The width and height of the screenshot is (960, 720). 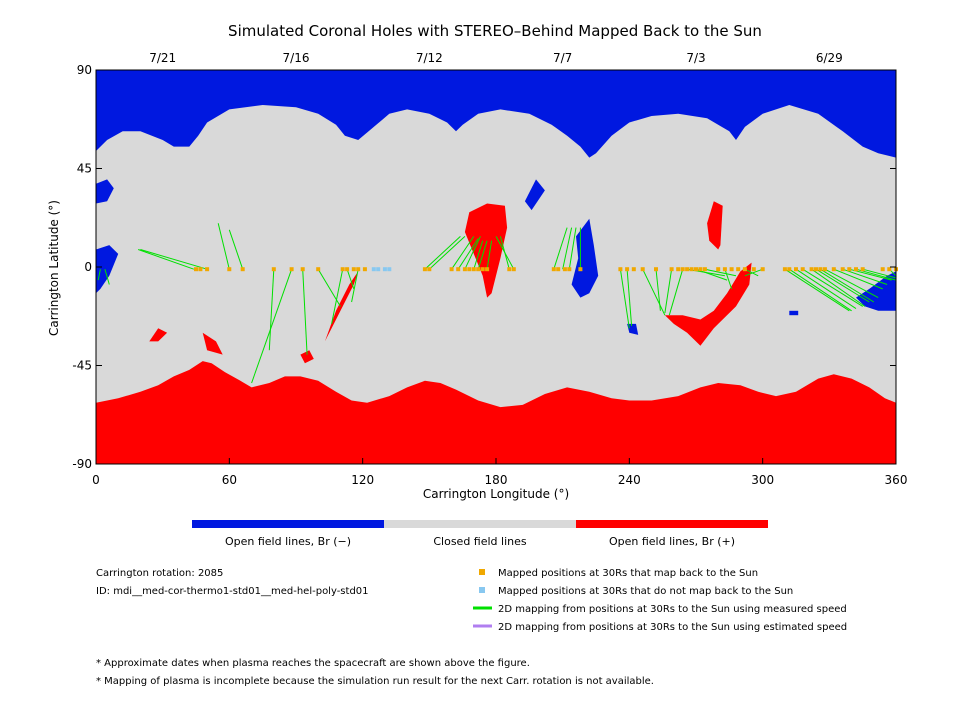 What do you see at coordinates (480, 541) in the screenshot?
I see `colorbar-label-closed: Closed field lines` at bounding box center [480, 541].